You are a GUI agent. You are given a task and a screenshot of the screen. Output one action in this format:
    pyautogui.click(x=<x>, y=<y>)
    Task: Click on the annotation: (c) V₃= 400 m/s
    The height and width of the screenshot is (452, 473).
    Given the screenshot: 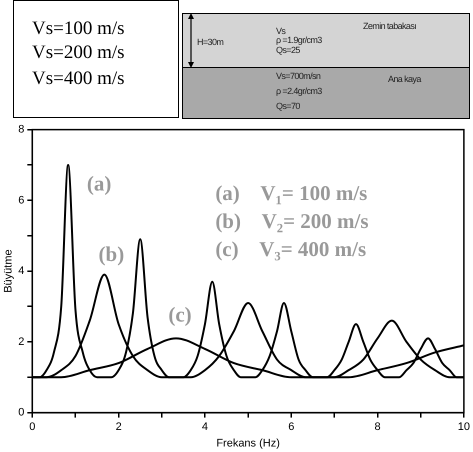 What is the action you would take?
    pyautogui.click(x=290, y=249)
    